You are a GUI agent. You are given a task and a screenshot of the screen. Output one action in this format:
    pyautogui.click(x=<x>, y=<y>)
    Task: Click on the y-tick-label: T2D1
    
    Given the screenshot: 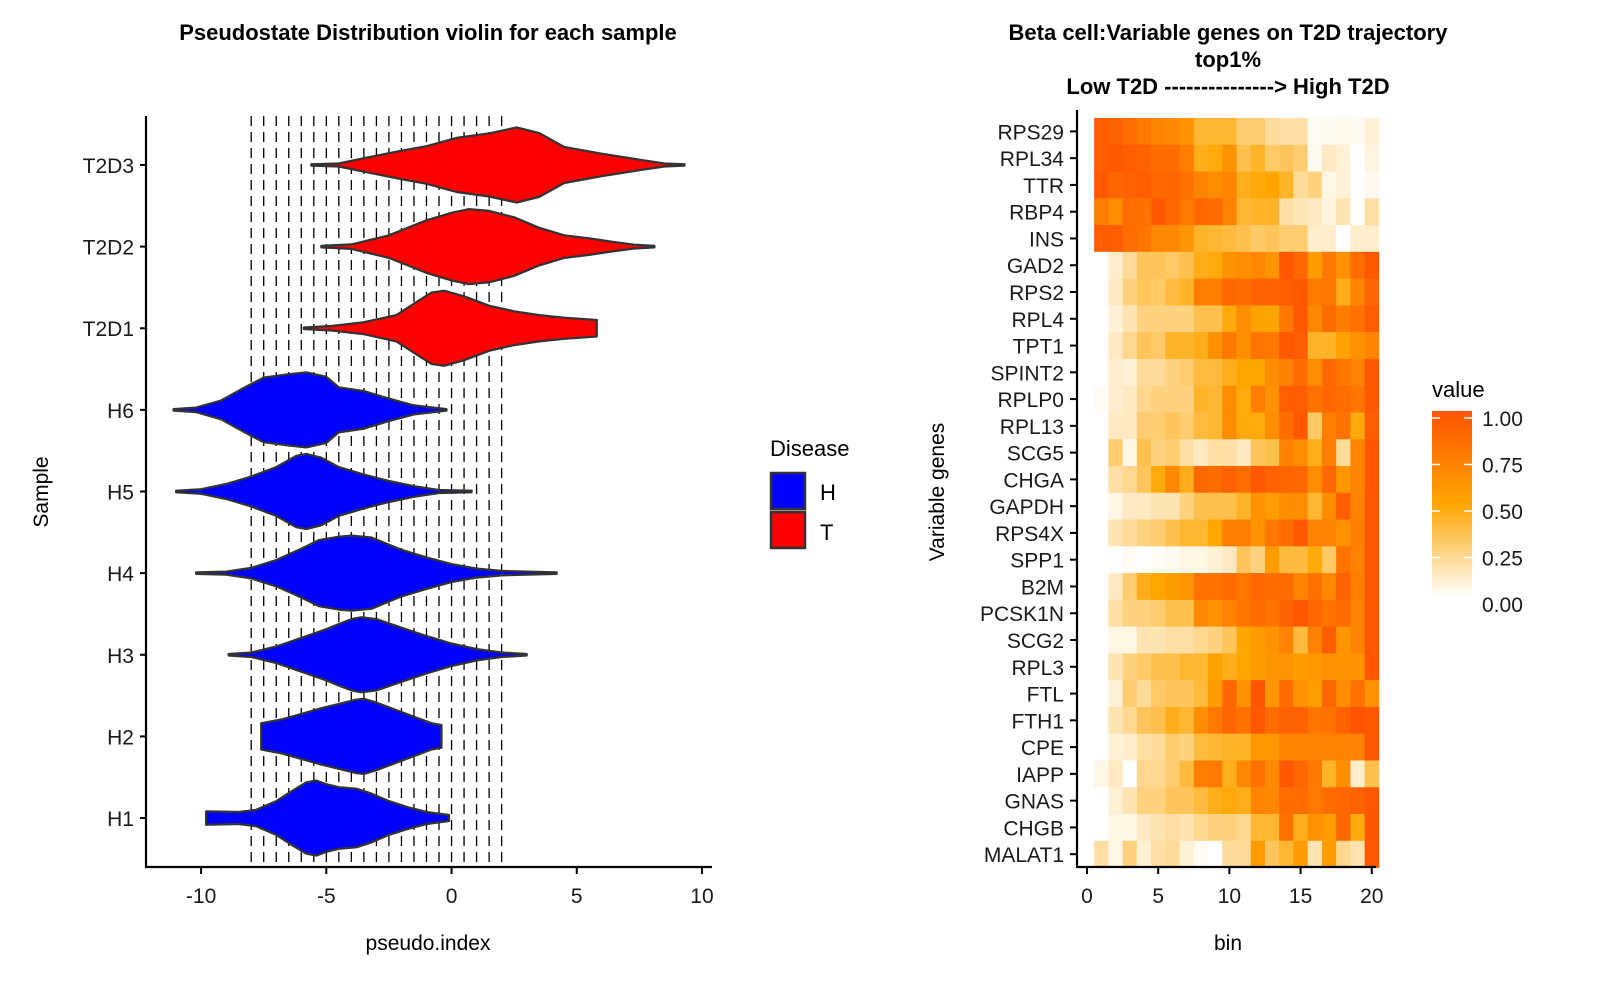 What is the action you would take?
    pyautogui.click(x=108, y=329)
    